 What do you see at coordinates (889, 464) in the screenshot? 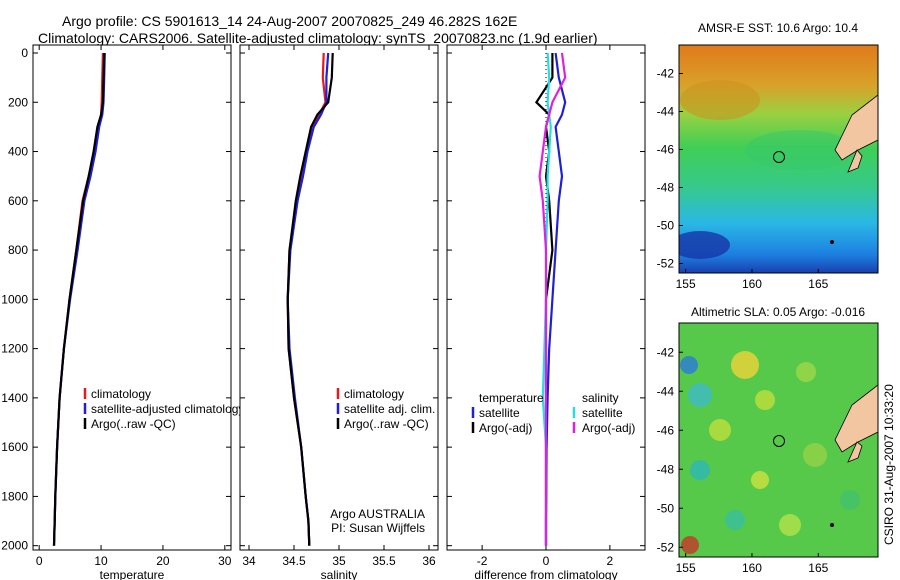
I see `csiro-timestamp: CSIRO 31-Aug-2007 10:33:20` at bounding box center [889, 464].